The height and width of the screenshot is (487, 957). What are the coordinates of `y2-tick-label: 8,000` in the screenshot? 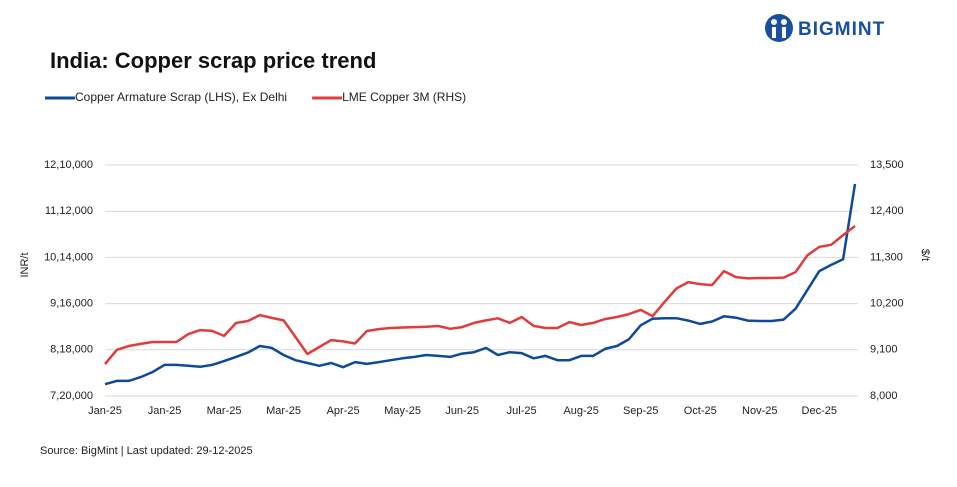 It's located at (884, 396).